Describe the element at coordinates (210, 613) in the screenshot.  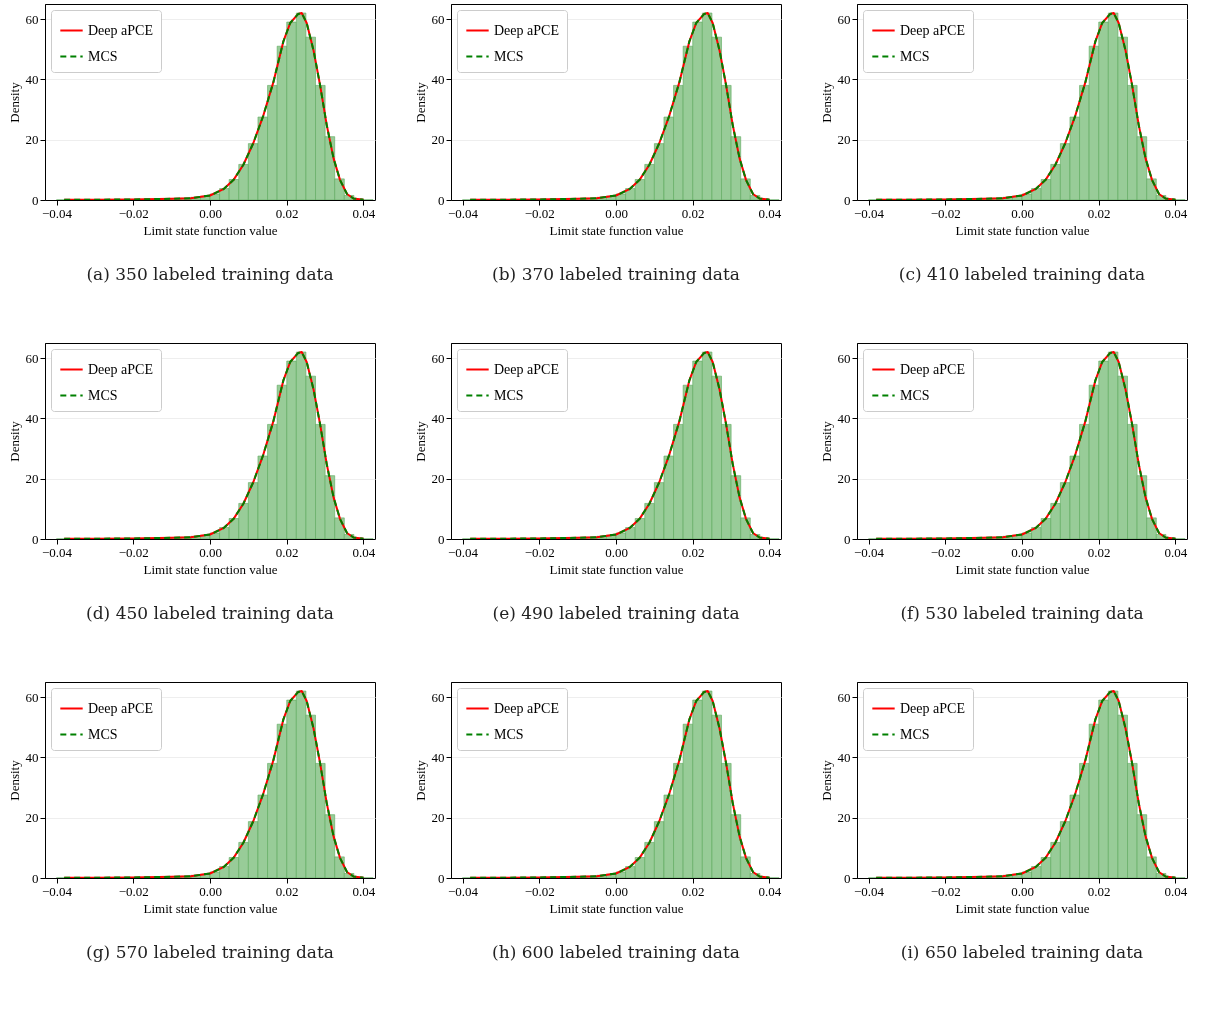
I see `text: (d) 450 labeled training data` at that location.